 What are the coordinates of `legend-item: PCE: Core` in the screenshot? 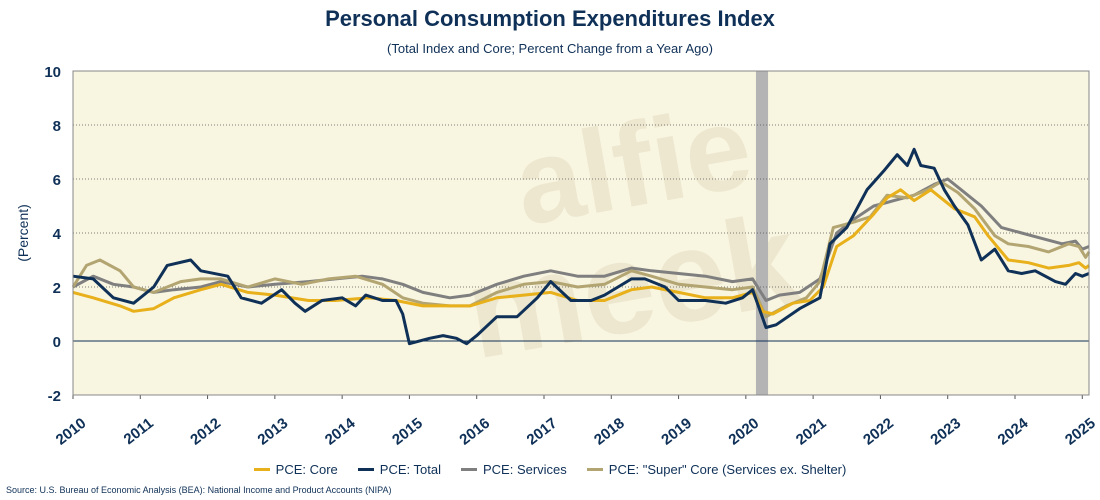 It's located at (295, 469).